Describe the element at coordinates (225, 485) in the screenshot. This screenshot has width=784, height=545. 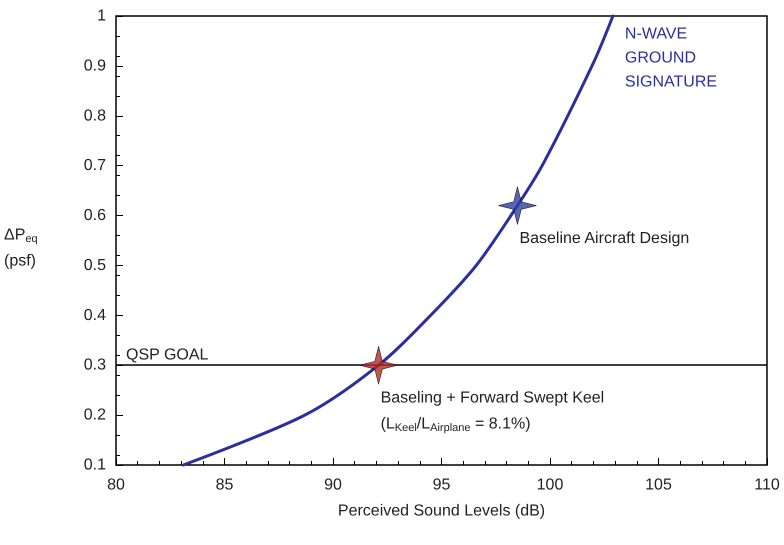
I see `x-tick-label: 85` at that location.